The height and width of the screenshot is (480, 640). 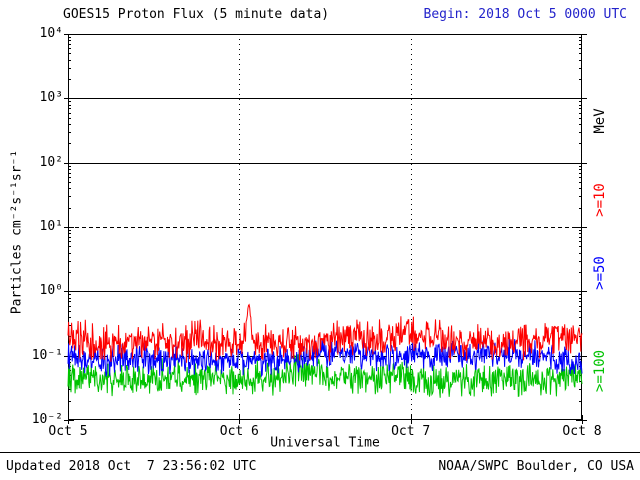 What do you see at coordinates (600, 121) in the screenshot?
I see `right-axis-label-MeV: MeV` at bounding box center [600, 121].